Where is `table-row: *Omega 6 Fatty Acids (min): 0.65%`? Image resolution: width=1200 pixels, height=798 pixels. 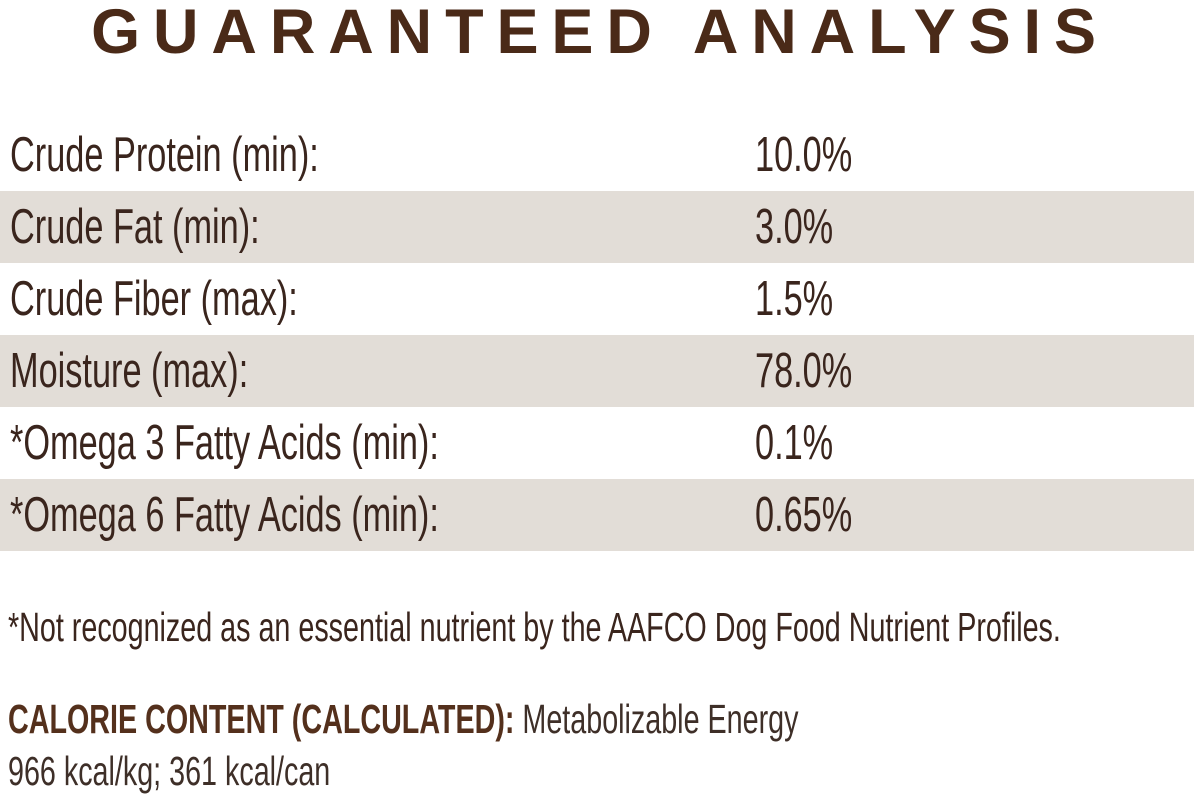
table-row: *Omega 6 Fatty Acids (min): 0.65% is located at coordinates (597, 515).